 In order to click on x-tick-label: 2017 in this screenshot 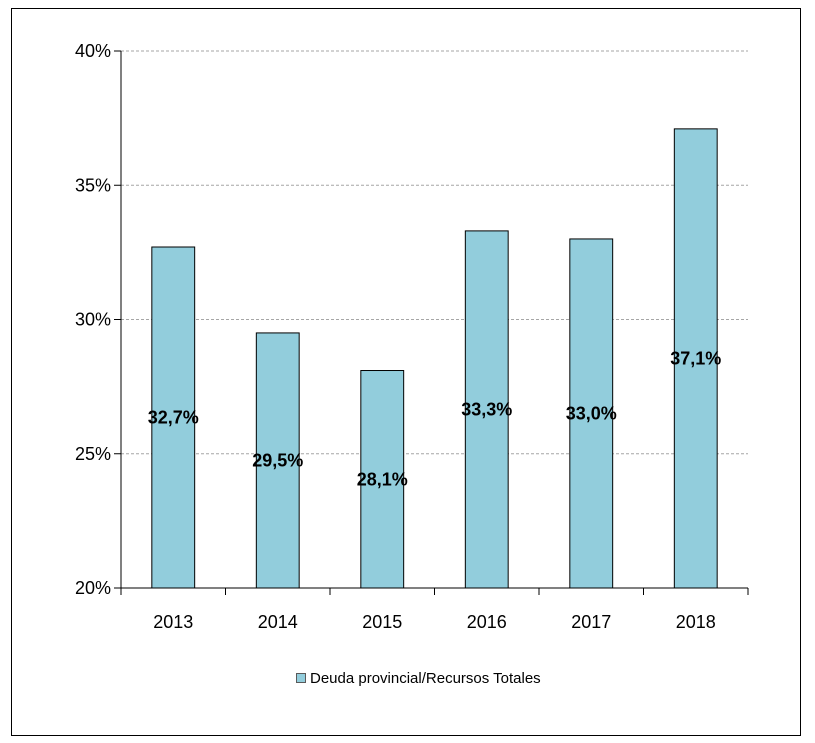, I will do `click(591, 622)`.